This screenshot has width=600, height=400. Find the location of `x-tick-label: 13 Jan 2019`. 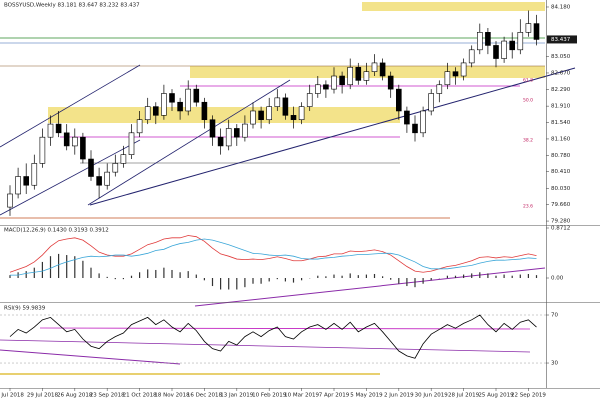

x-tick-label: 13 Jan 2019 is located at coordinates (236, 396).